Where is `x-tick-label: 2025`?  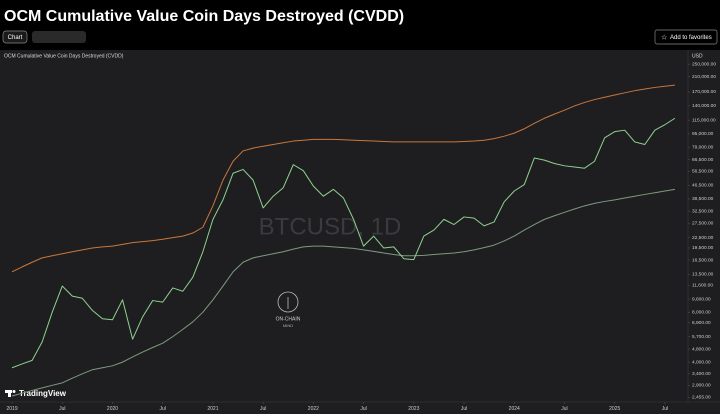 x-tick-label: 2025 is located at coordinates (614, 409).